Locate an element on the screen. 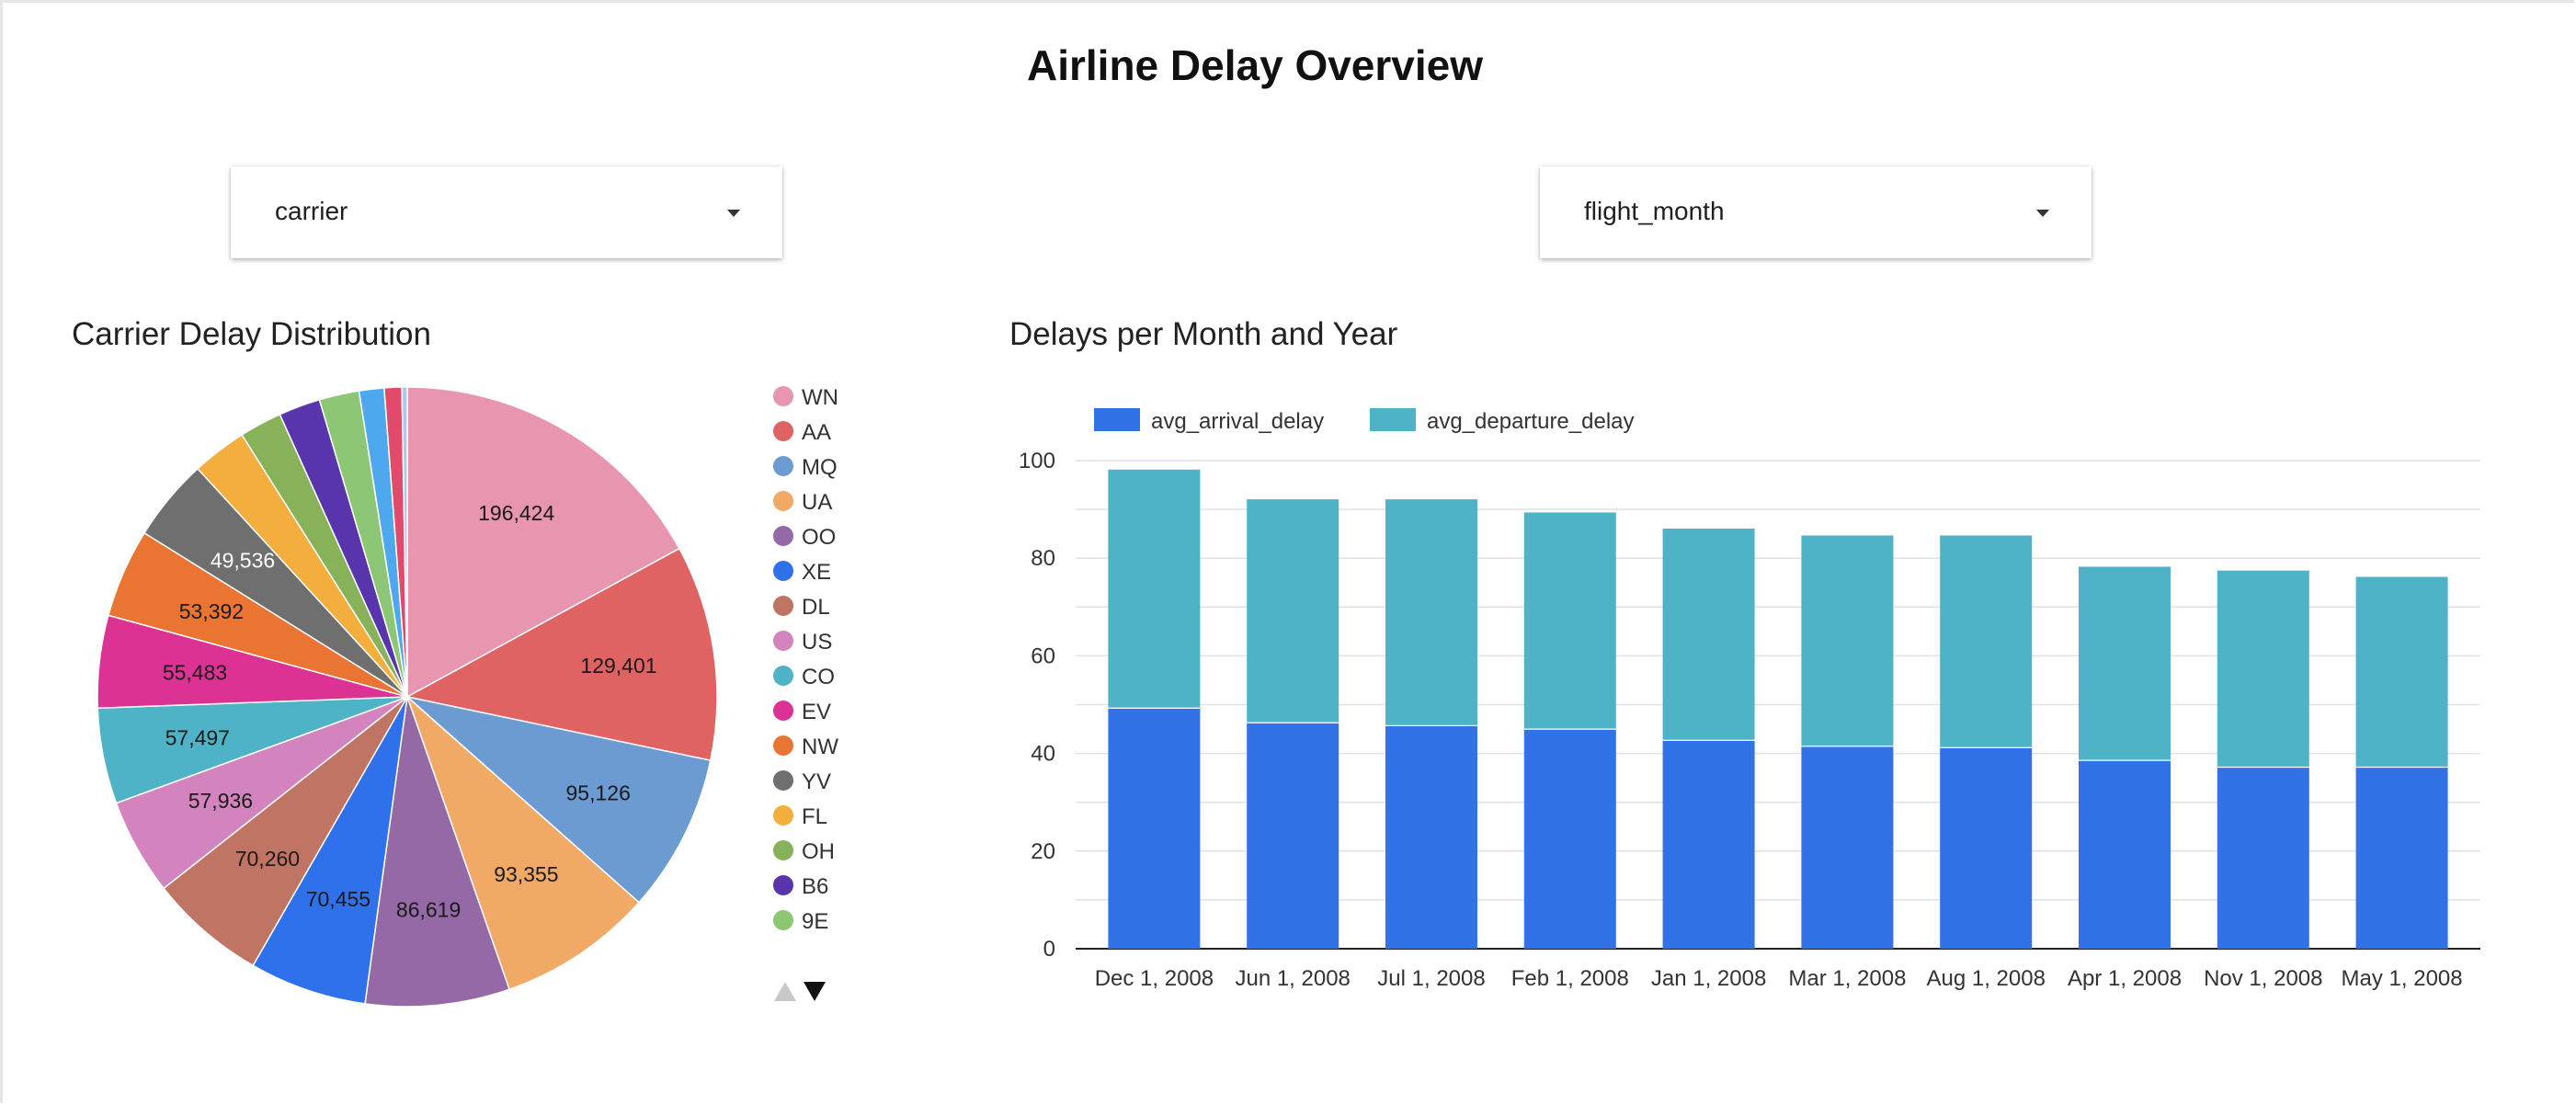 Image resolution: width=2576 pixels, height=1105 pixels. legend-swatch-9e is located at coordinates (783, 920).